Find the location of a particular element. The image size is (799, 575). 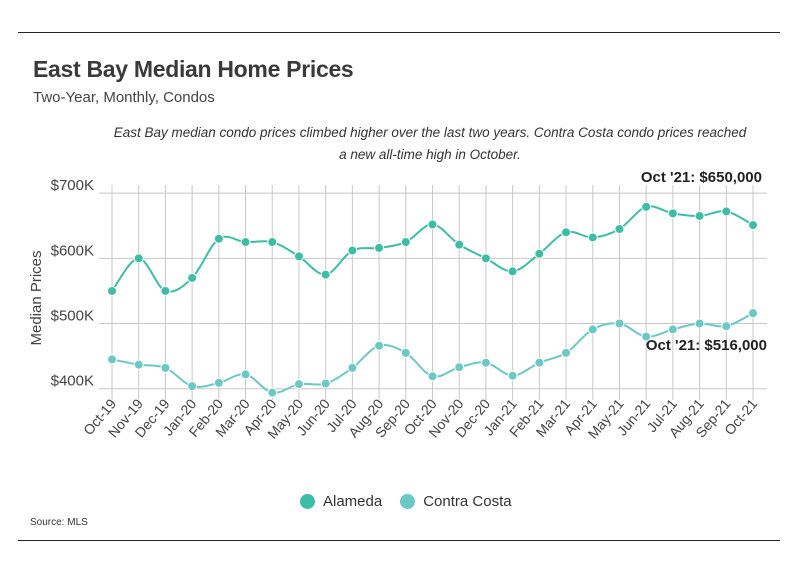

y-tick-label: $500K is located at coordinates (72, 316).